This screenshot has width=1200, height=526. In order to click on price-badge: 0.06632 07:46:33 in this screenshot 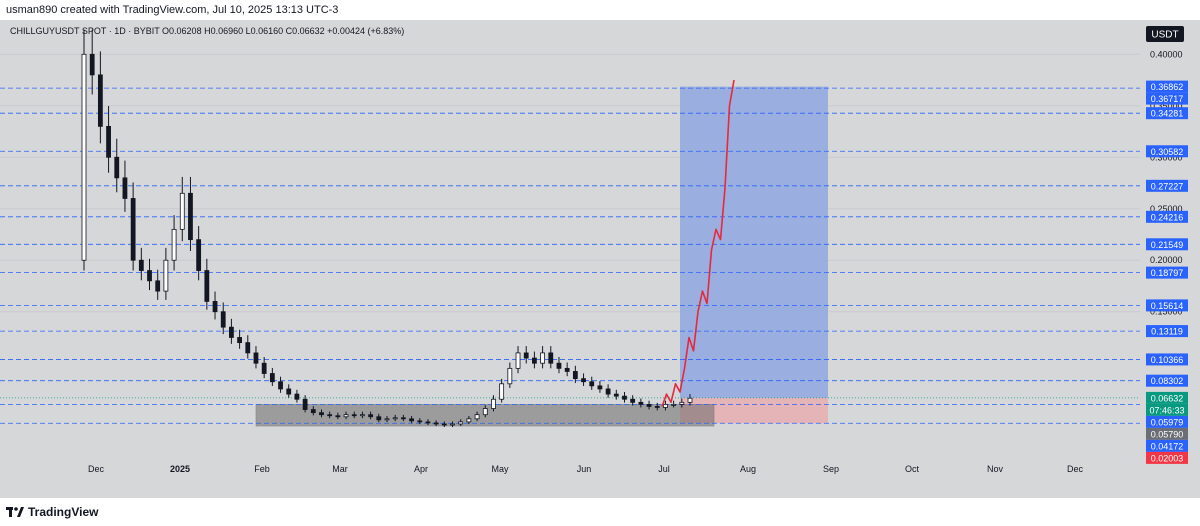, I will do `click(1167, 403)`.